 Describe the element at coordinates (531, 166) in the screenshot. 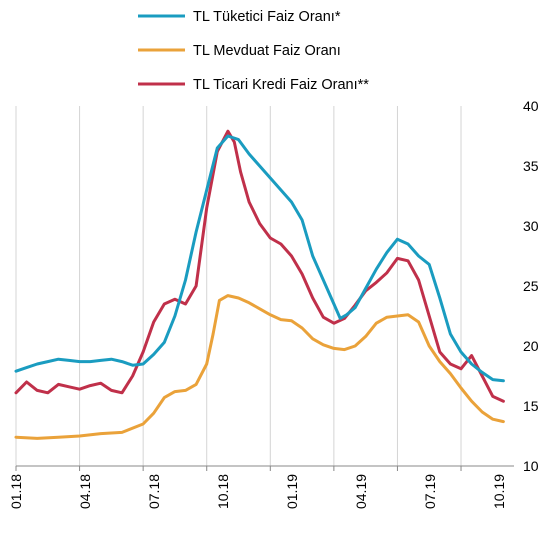

I see `y-tick-label: 35` at that location.